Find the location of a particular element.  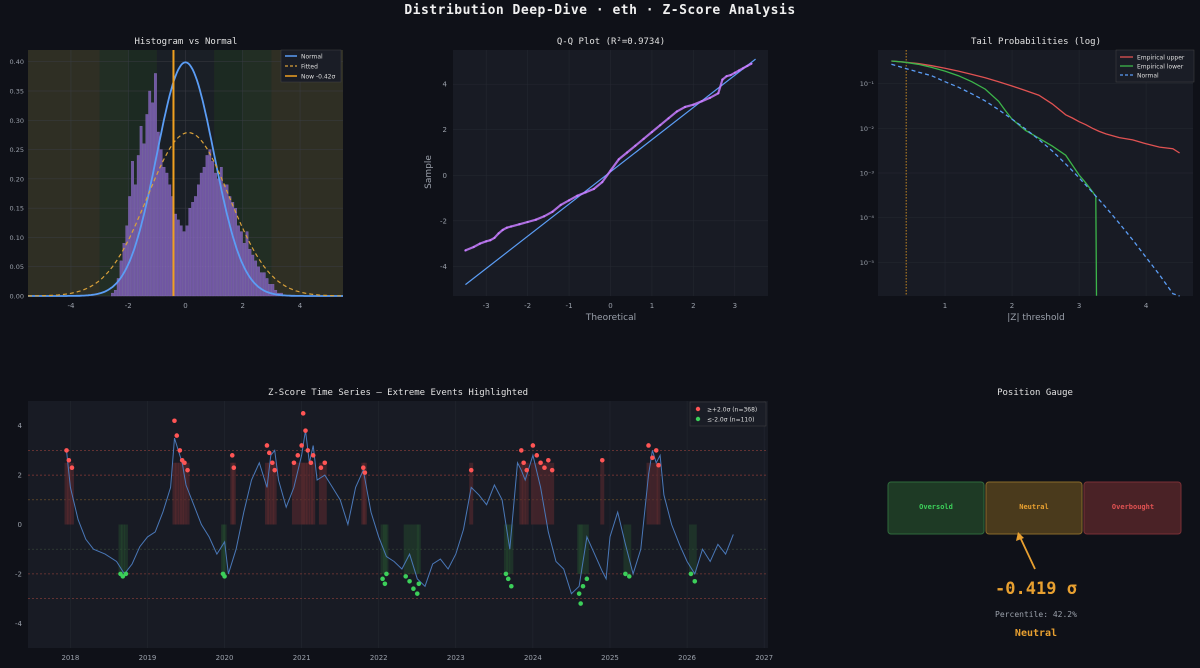

zseries-xtick-label: 2026 is located at coordinates (687, 658).